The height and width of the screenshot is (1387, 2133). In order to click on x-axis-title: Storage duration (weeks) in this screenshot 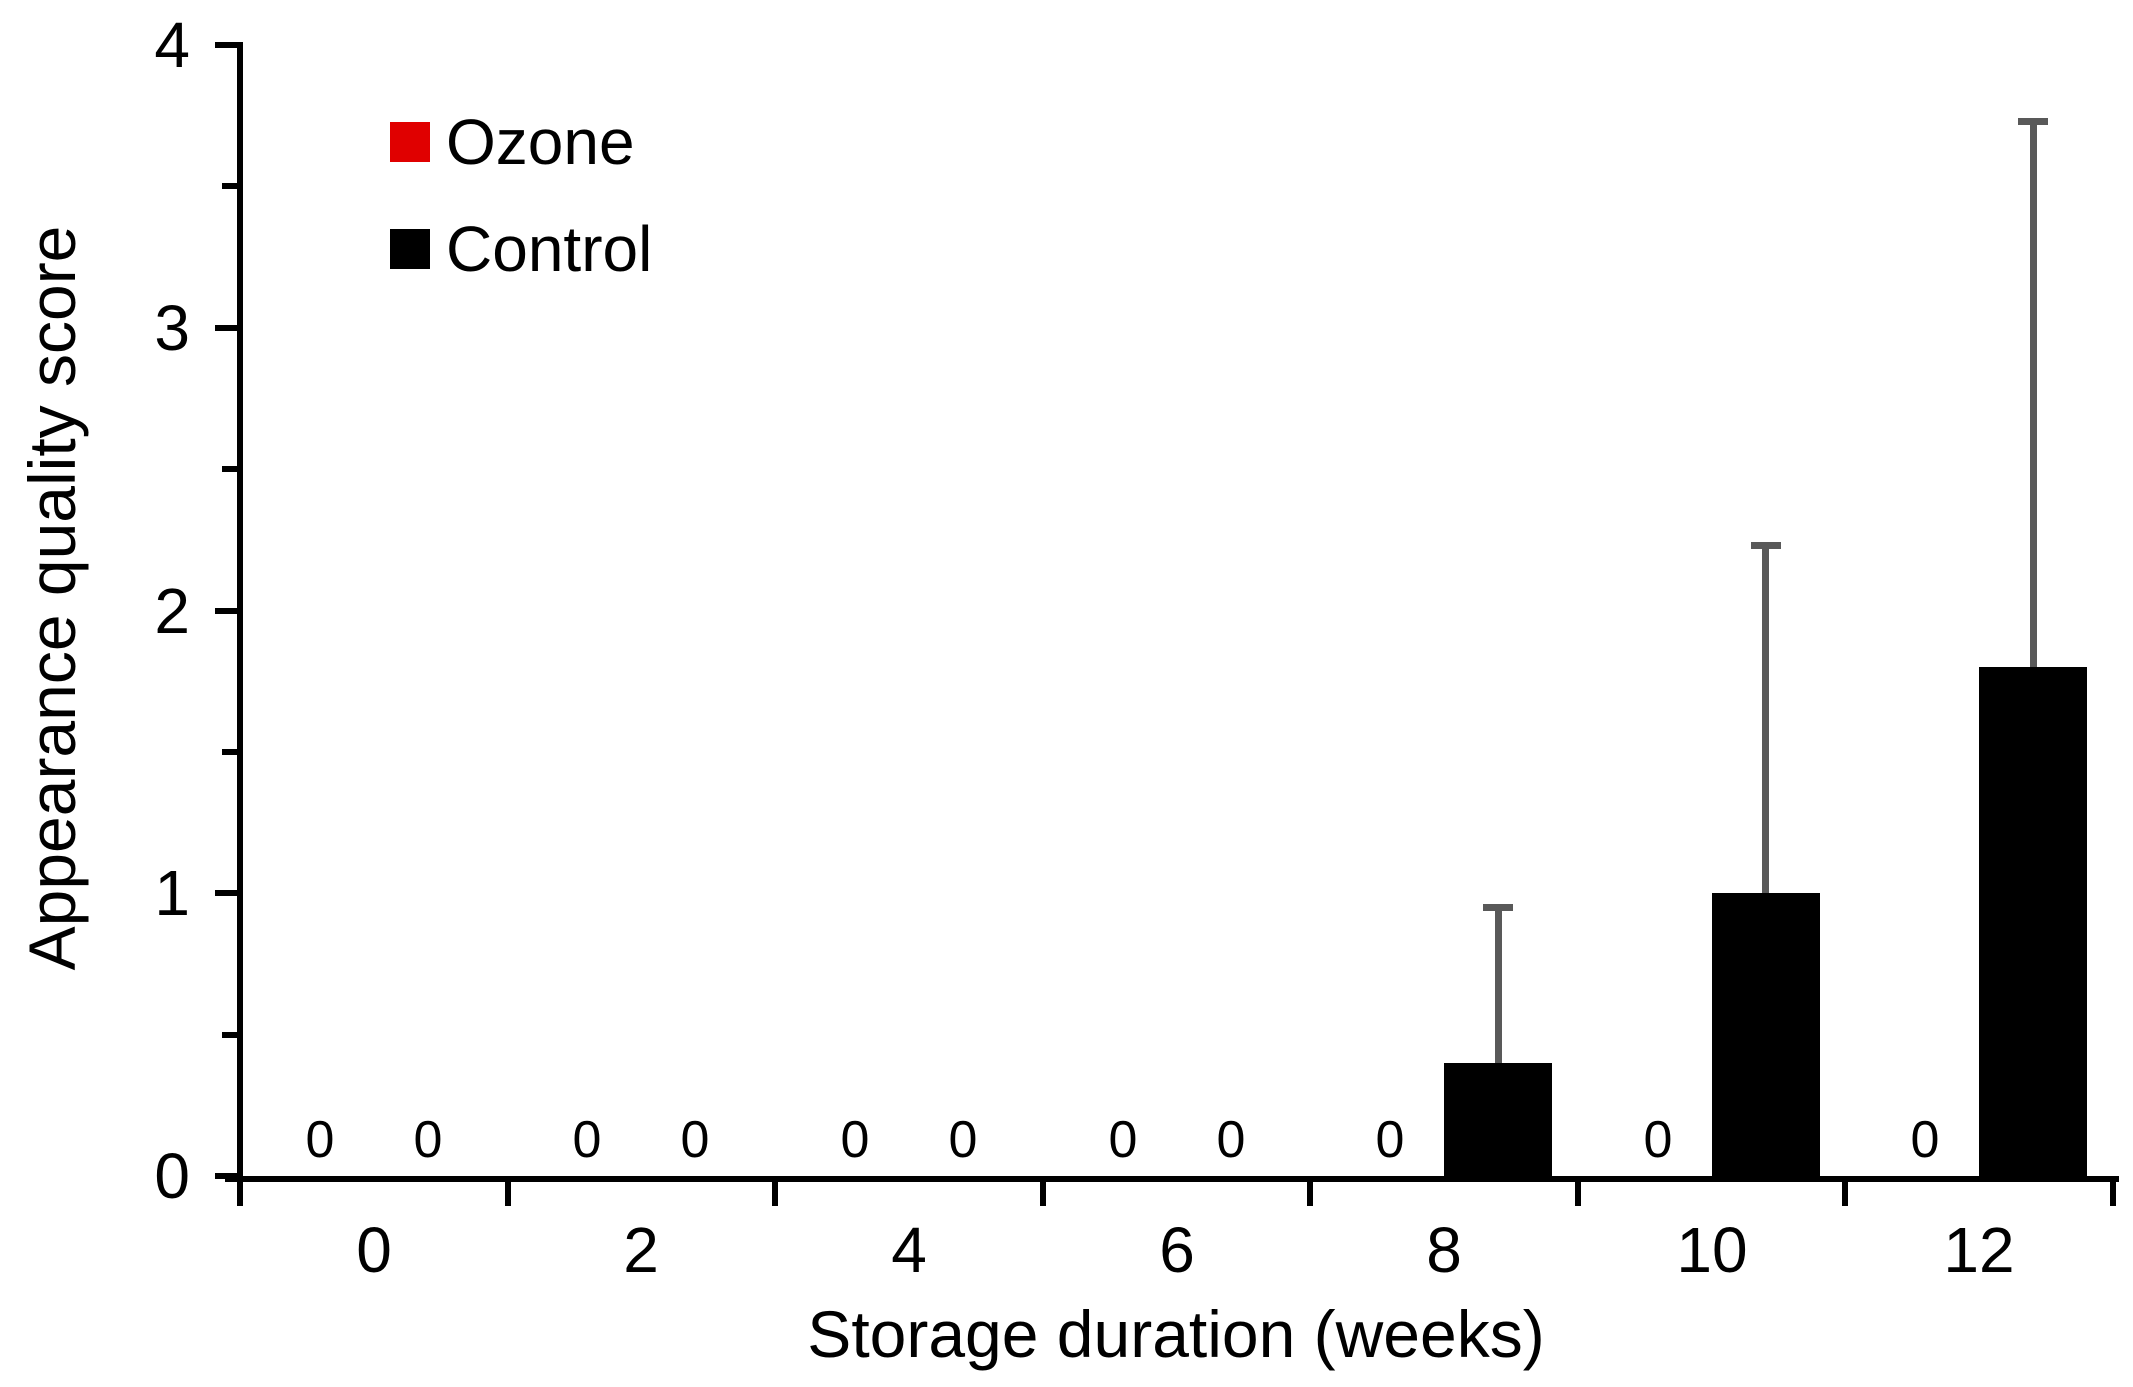, I will do `click(1176, 1334)`.